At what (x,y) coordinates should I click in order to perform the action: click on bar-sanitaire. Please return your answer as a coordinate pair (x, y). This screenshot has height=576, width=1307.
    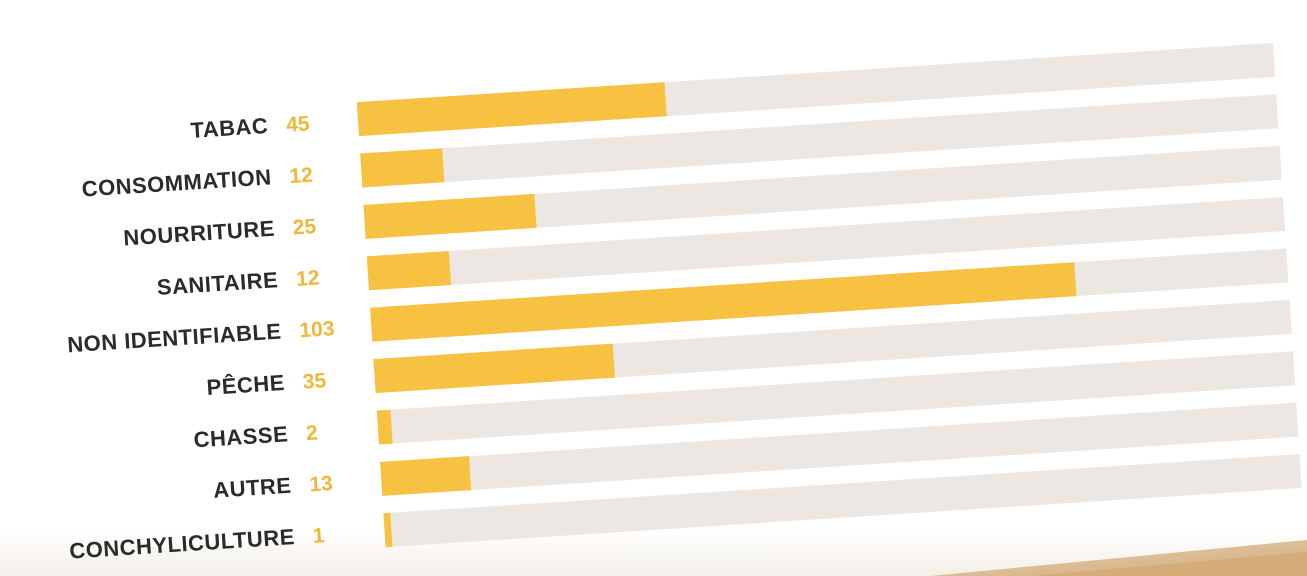
    Looking at the image, I should click on (409, 271).